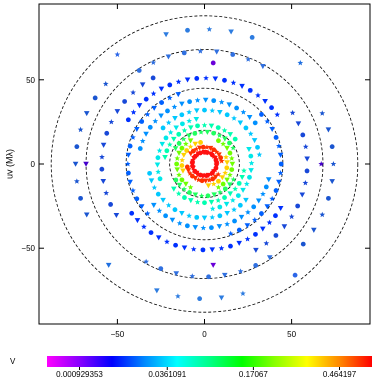 The height and width of the screenshot is (377, 372). Describe the element at coordinates (204, 334) in the screenshot. I see `x-tick-label: 0` at that location.